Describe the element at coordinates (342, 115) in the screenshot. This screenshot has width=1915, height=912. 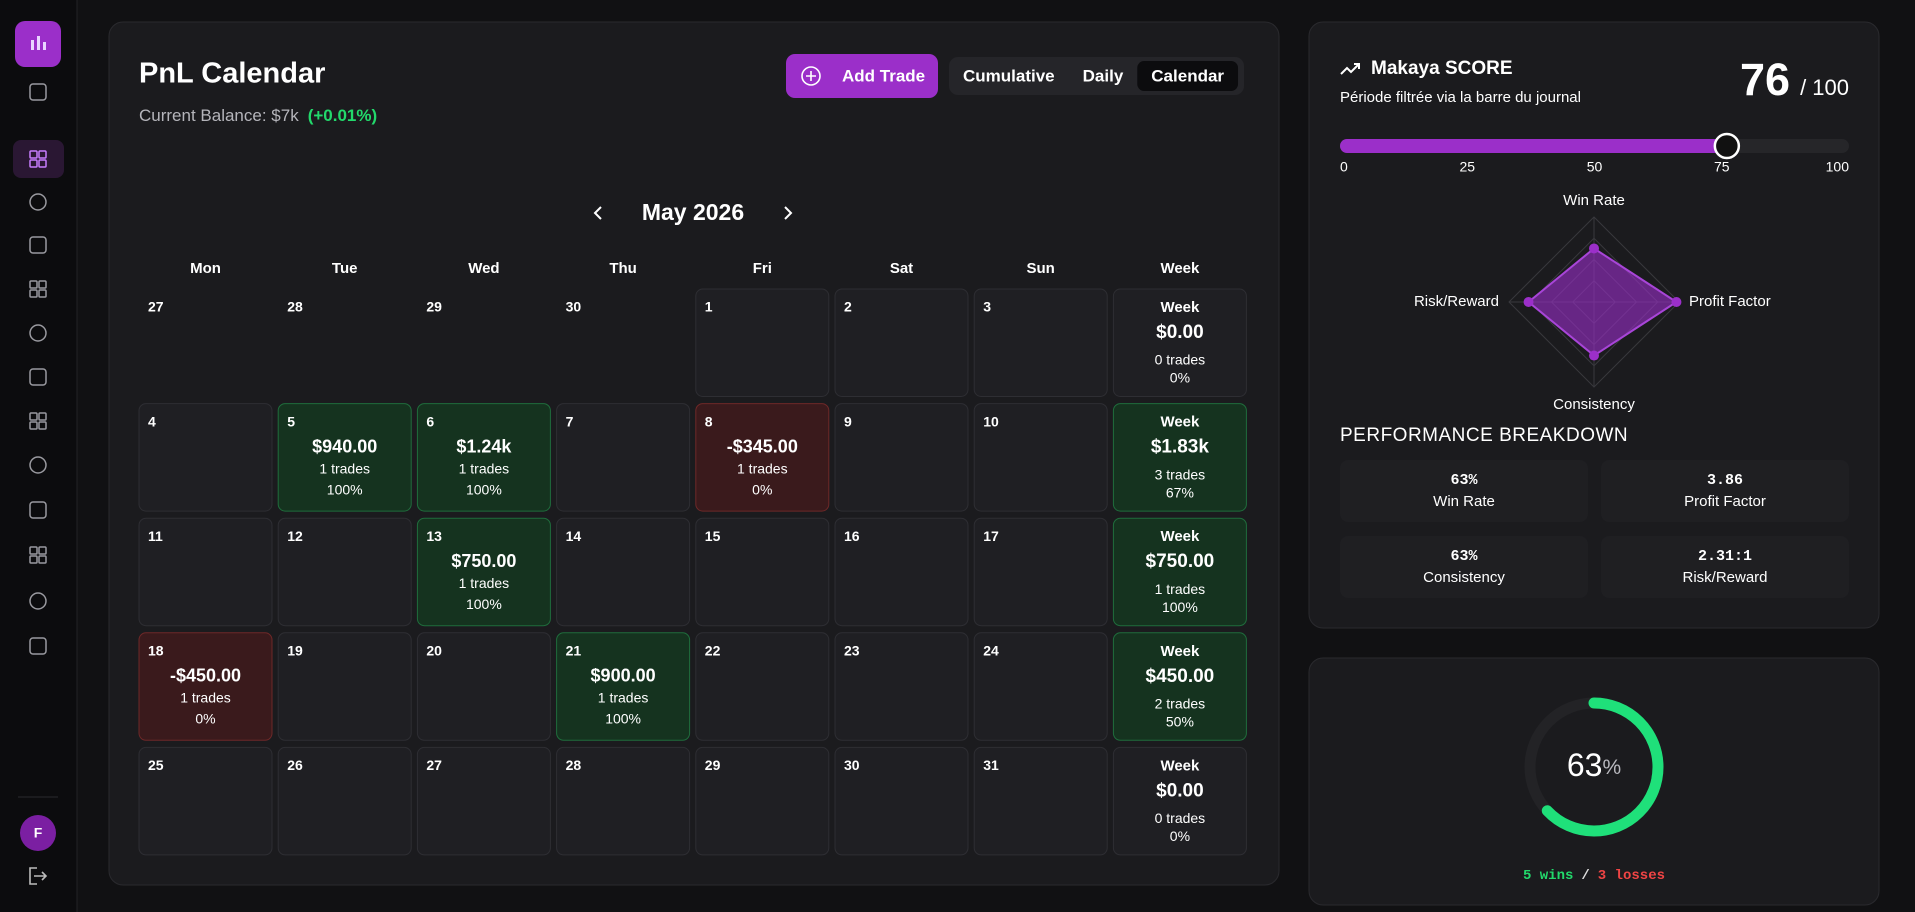
I see `balance-change: (+0.01%)` at that location.